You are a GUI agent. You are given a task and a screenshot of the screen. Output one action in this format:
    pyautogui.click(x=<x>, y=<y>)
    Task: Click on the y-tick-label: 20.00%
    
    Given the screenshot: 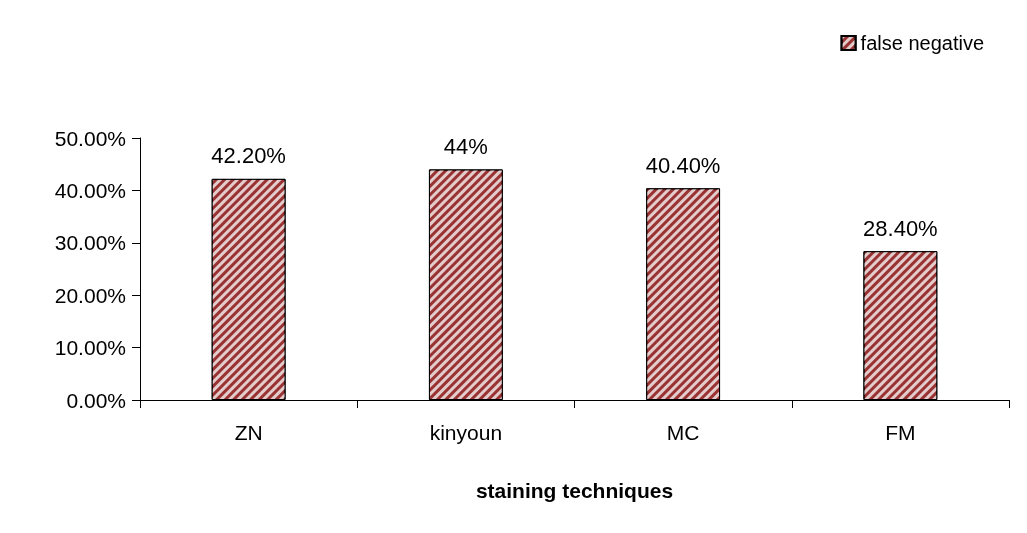 What is the action you would take?
    pyautogui.click(x=90, y=295)
    